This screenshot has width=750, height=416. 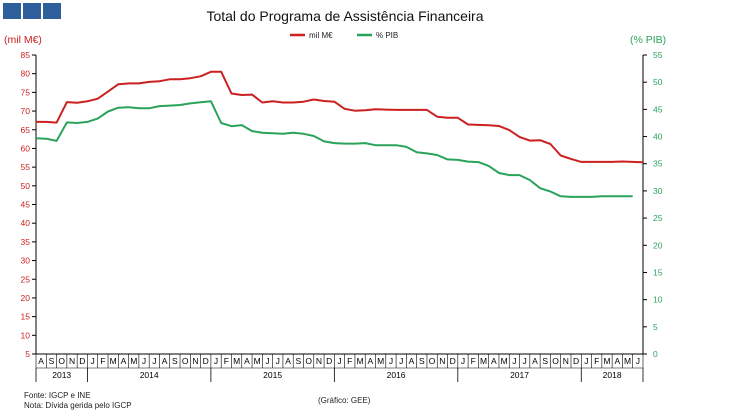 What do you see at coordinates (26, 111) in the screenshot?
I see `left-tick-label: 70` at bounding box center [26, 111].